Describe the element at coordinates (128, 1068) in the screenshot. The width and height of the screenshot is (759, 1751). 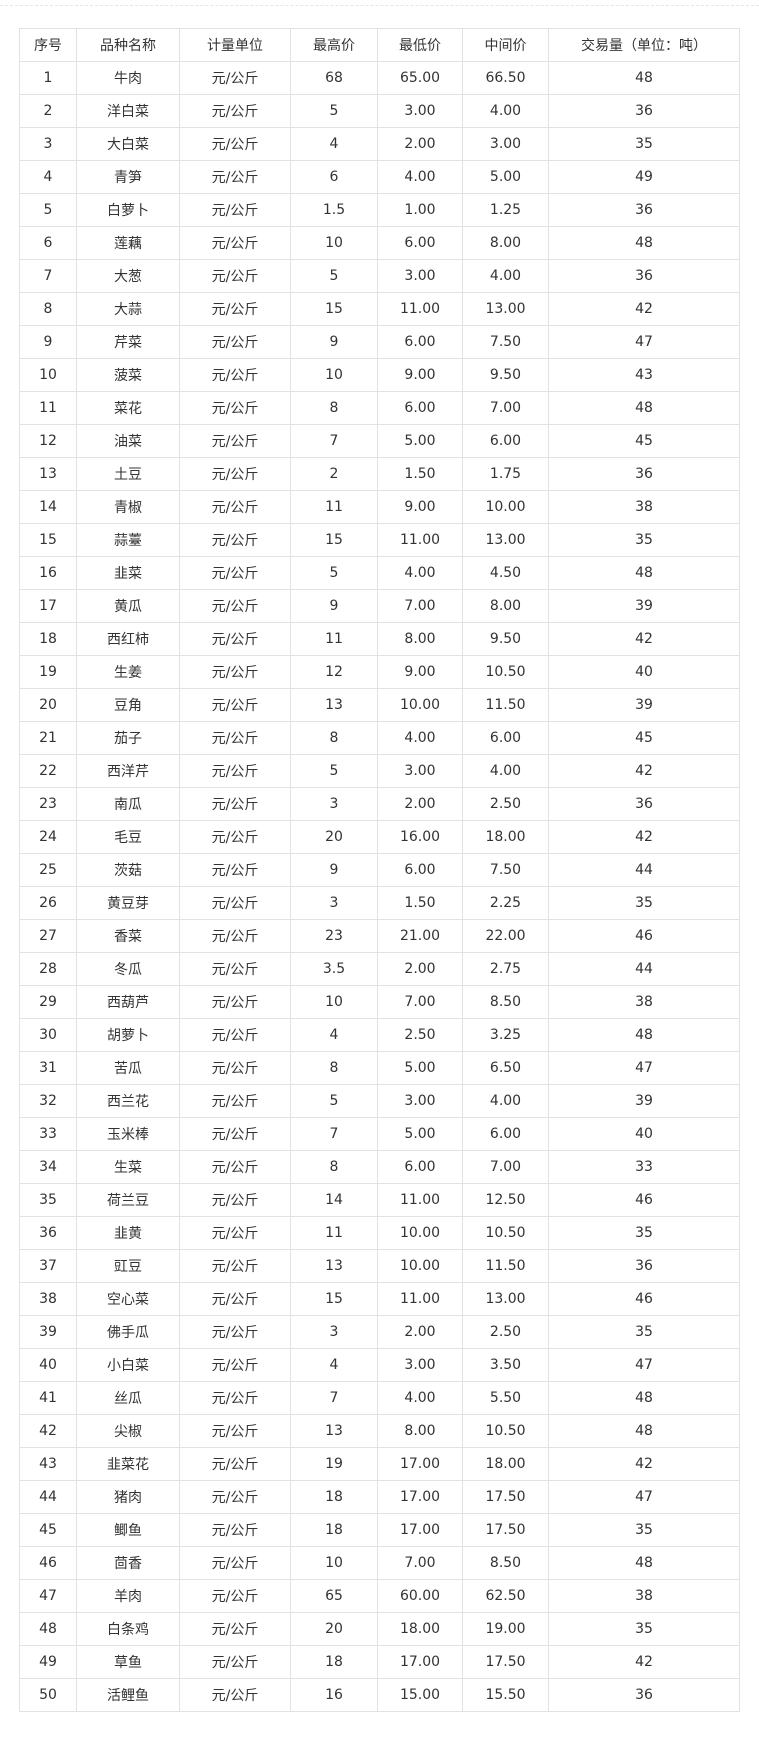
I see `cell-col-name: 苦瓜` at that location.